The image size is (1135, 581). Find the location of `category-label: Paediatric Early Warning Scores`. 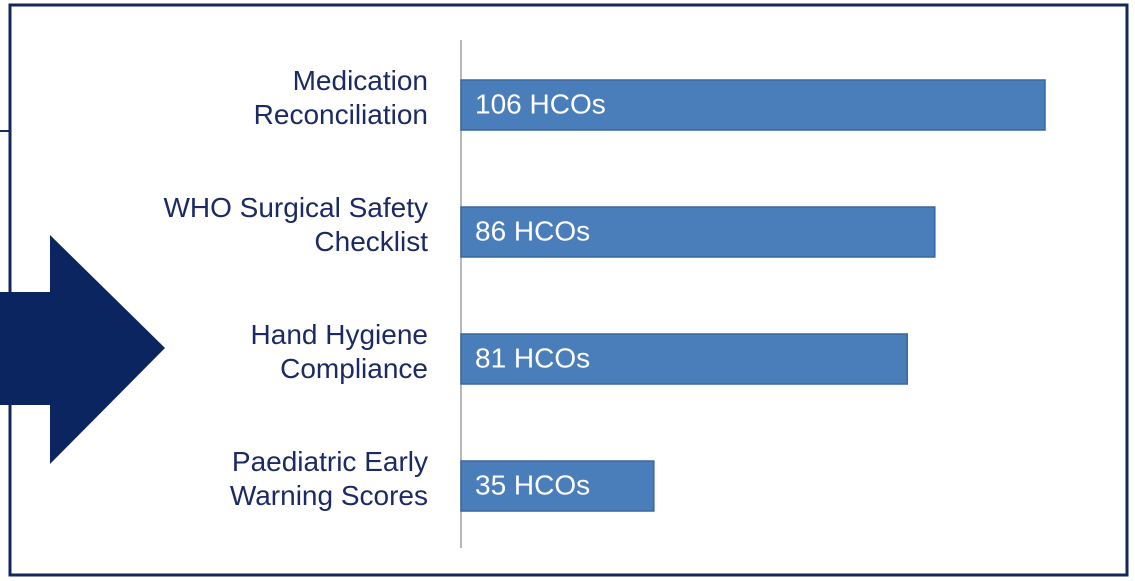

category-label: Paediatric Early Warning Scores is located at coordinates (328, 478).